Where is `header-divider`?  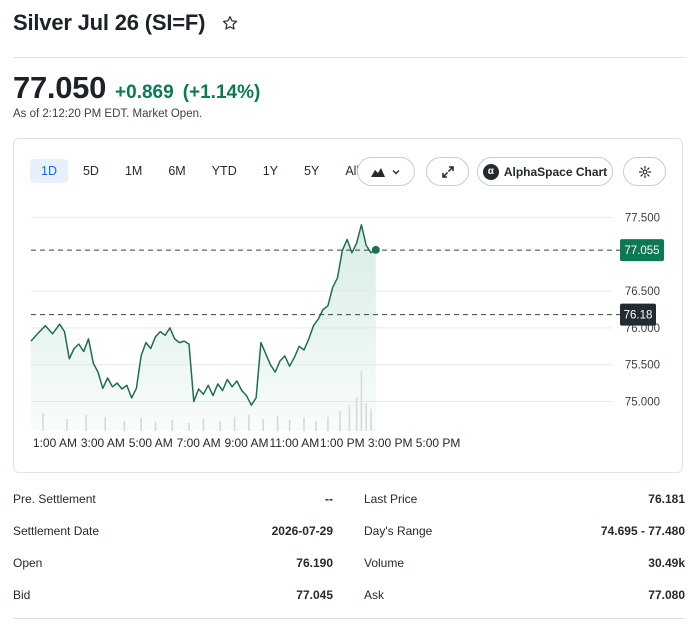
header-divider is located at coordinates (349, 57).